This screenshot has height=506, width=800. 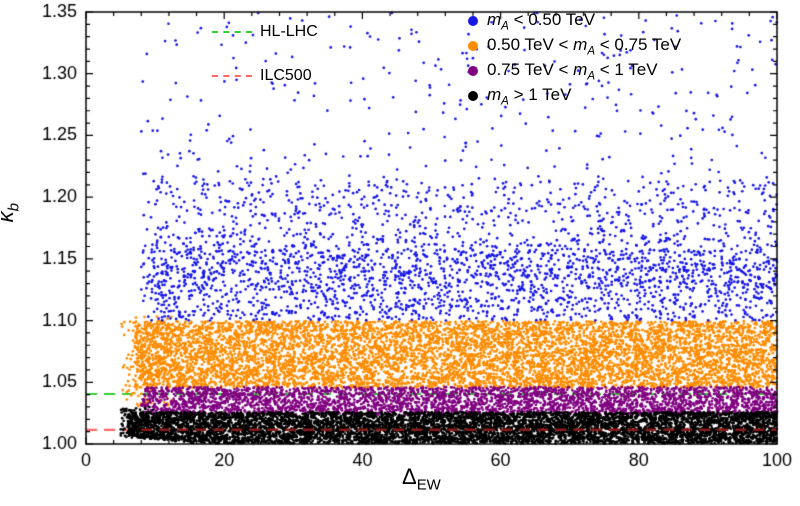 I want to click on y-axis-label: κb, so click(x=11, y=212).